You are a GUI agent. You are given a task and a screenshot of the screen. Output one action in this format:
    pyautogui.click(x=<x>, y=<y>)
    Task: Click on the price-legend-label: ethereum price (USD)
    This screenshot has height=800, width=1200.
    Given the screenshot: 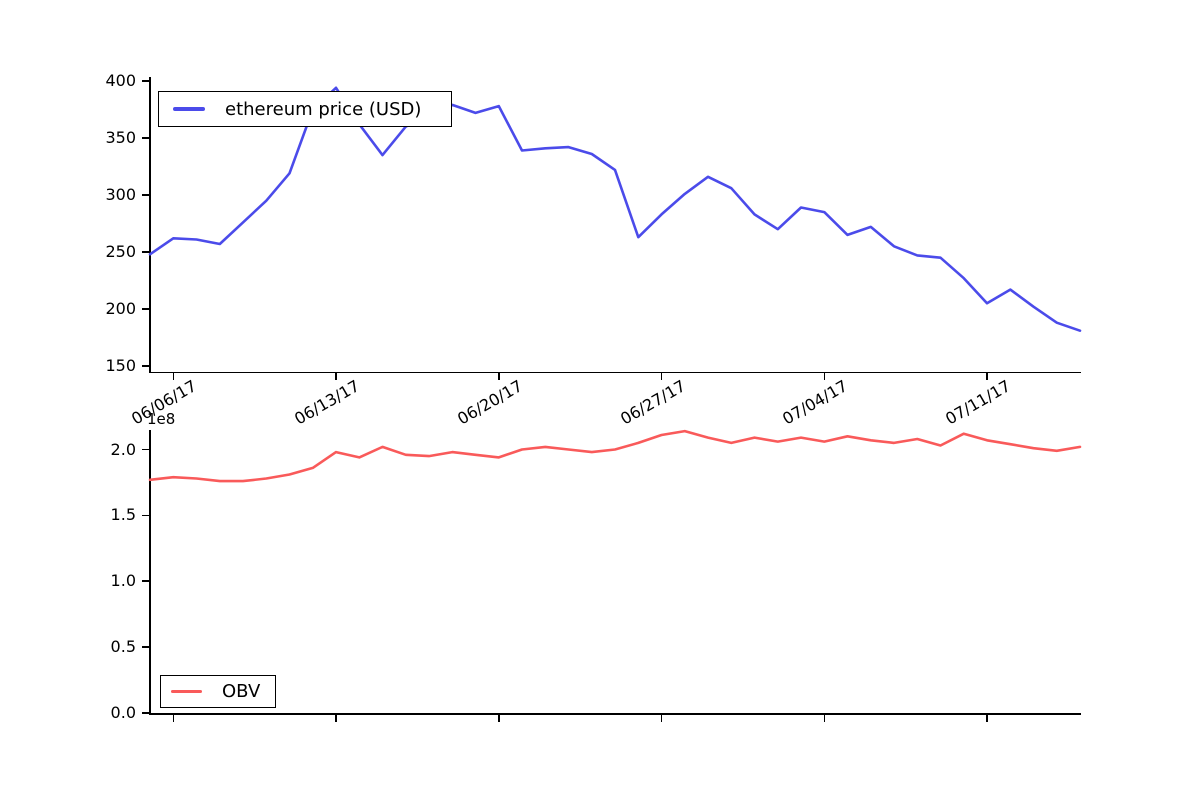 What is the action you would take?
    pyautogui.click(x=323, y=109)
    